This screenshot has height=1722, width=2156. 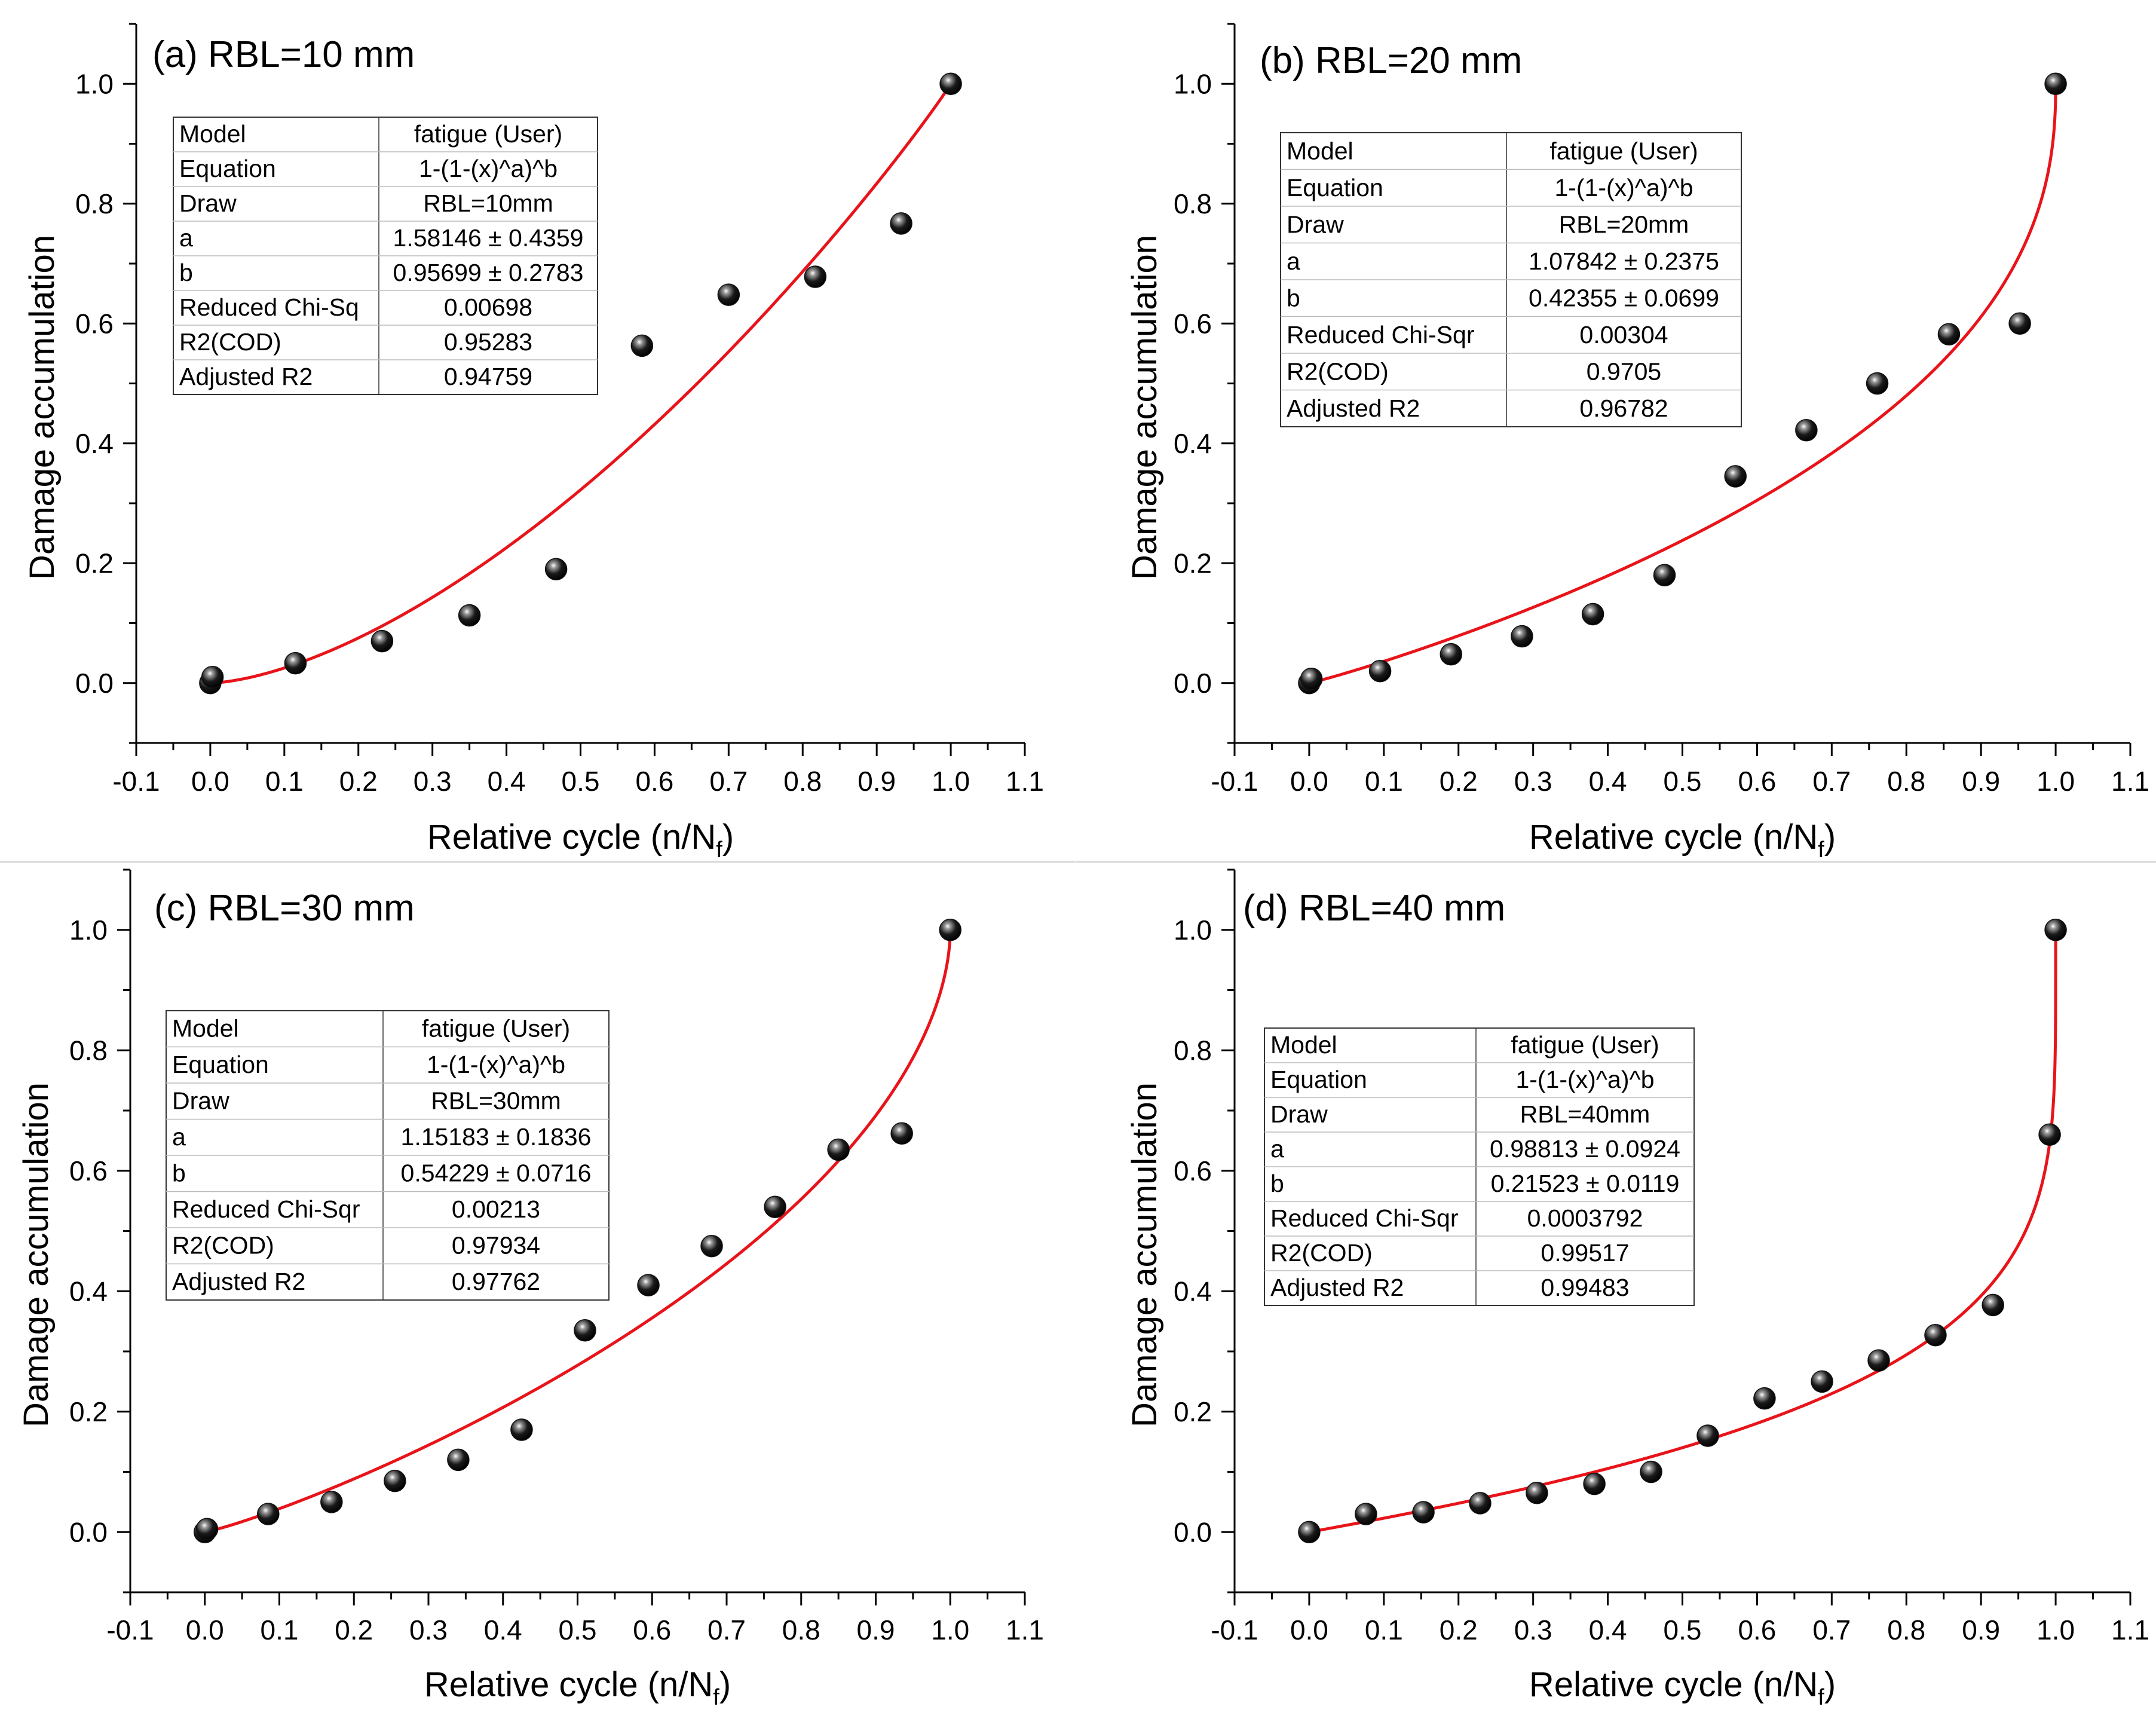 What do you see at coordinates (488, 203) in the screenshot?
I see `table-value-cell: RBL=10mm` at bounding box center [488, 203].